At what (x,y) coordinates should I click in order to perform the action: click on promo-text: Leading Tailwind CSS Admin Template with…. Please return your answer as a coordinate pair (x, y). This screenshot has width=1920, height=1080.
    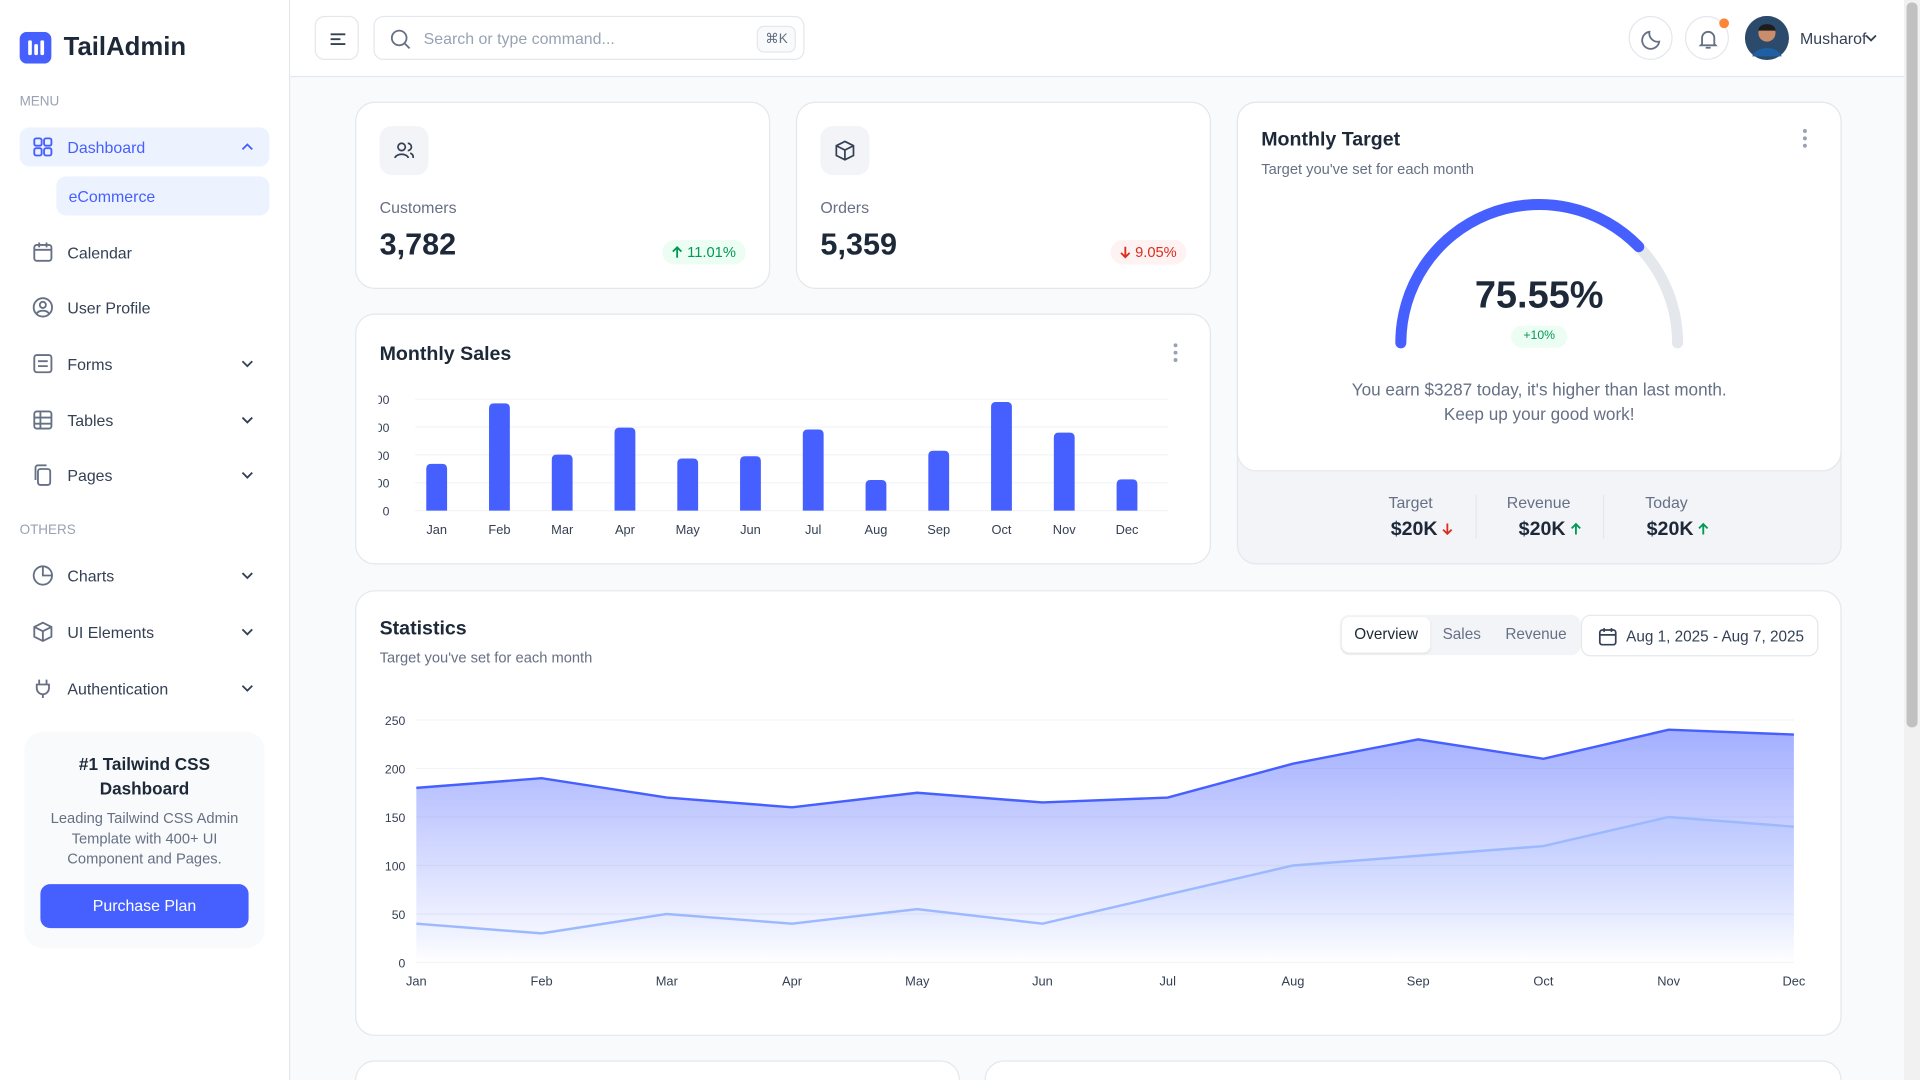
    Looking at the image, I should click on (144, 838).